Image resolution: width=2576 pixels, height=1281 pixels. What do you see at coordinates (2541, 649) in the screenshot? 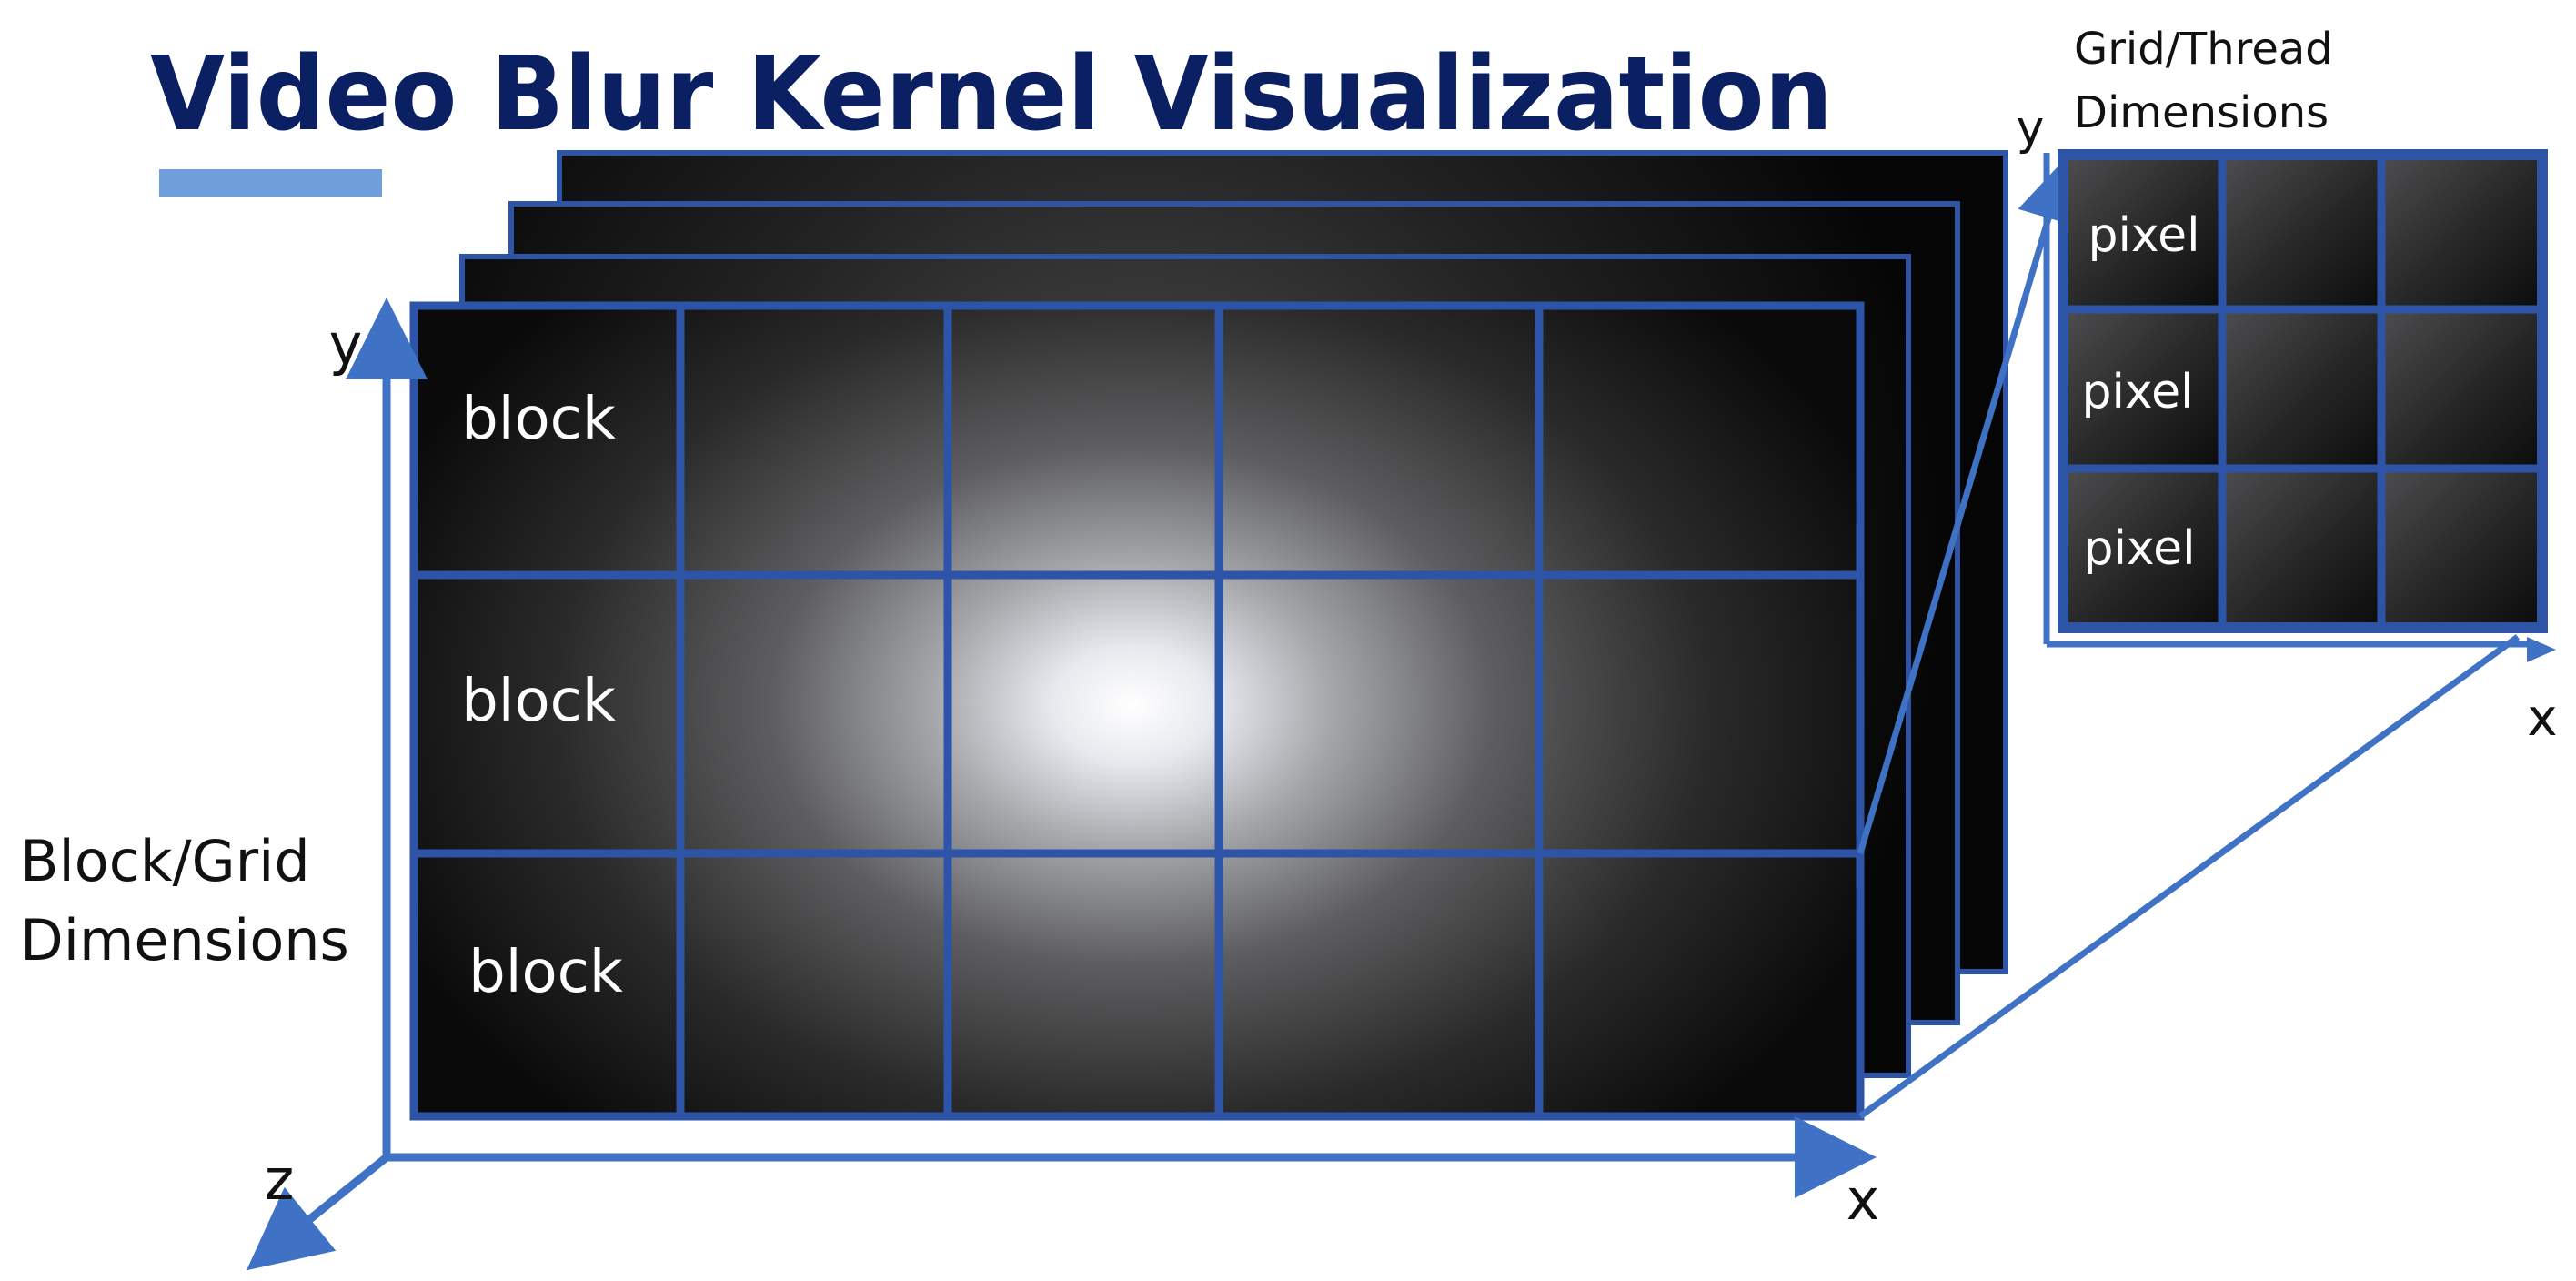
I see `thread-x-axis-arrowhead` at bounding box center [2541, 649].